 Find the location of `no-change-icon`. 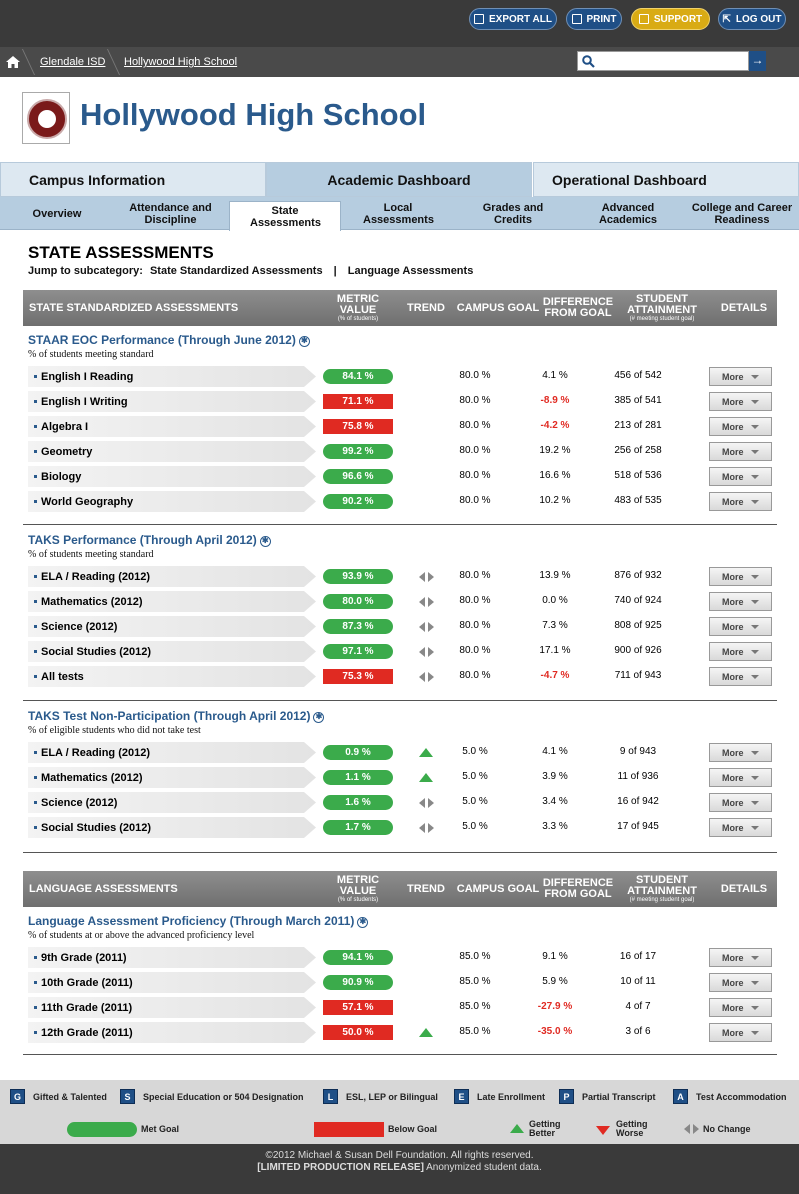

no-change-icon is located at coordinates (691, 1129).